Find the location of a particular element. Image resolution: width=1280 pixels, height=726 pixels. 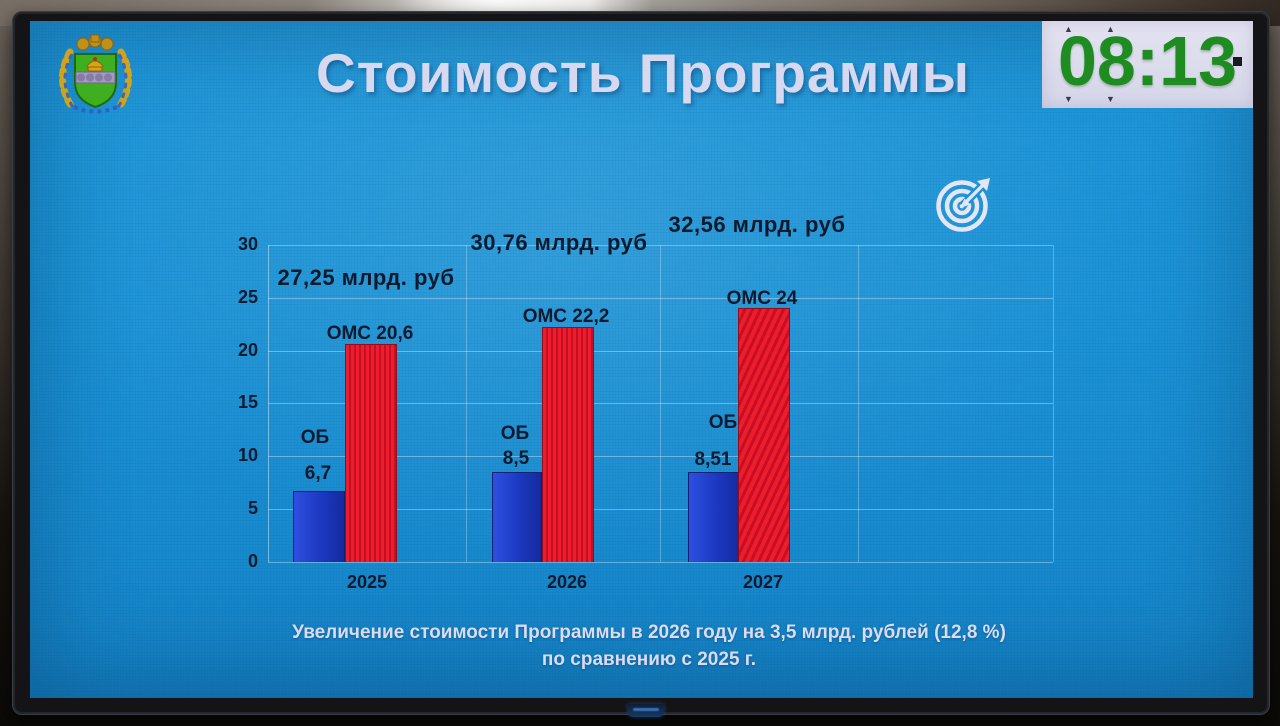

bar-ob-2025 is located at coordinates (319, 526).